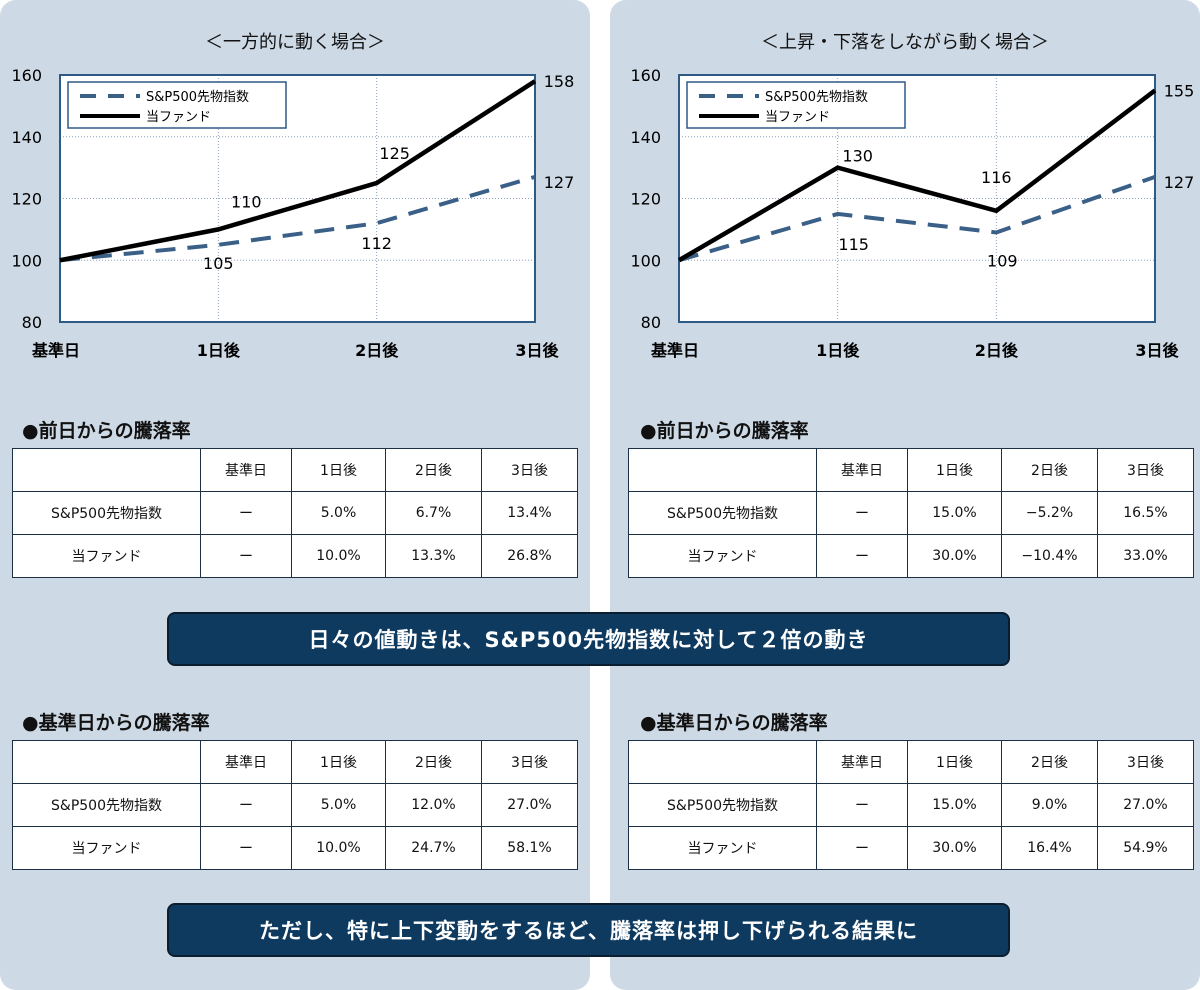 The image size is (1200, 990). What do you see at coordinates (433, 556) in the screenshot?
I see `table-cell: 13.3%` at bounding box center [433, 556].